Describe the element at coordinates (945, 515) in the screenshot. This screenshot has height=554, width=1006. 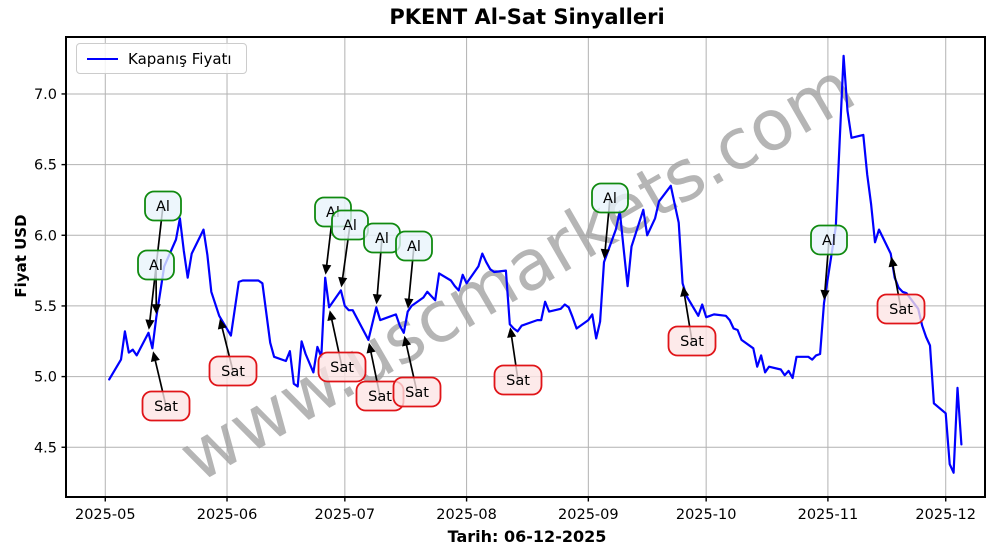
I see `x-tick-label: 2025-12` at that location.